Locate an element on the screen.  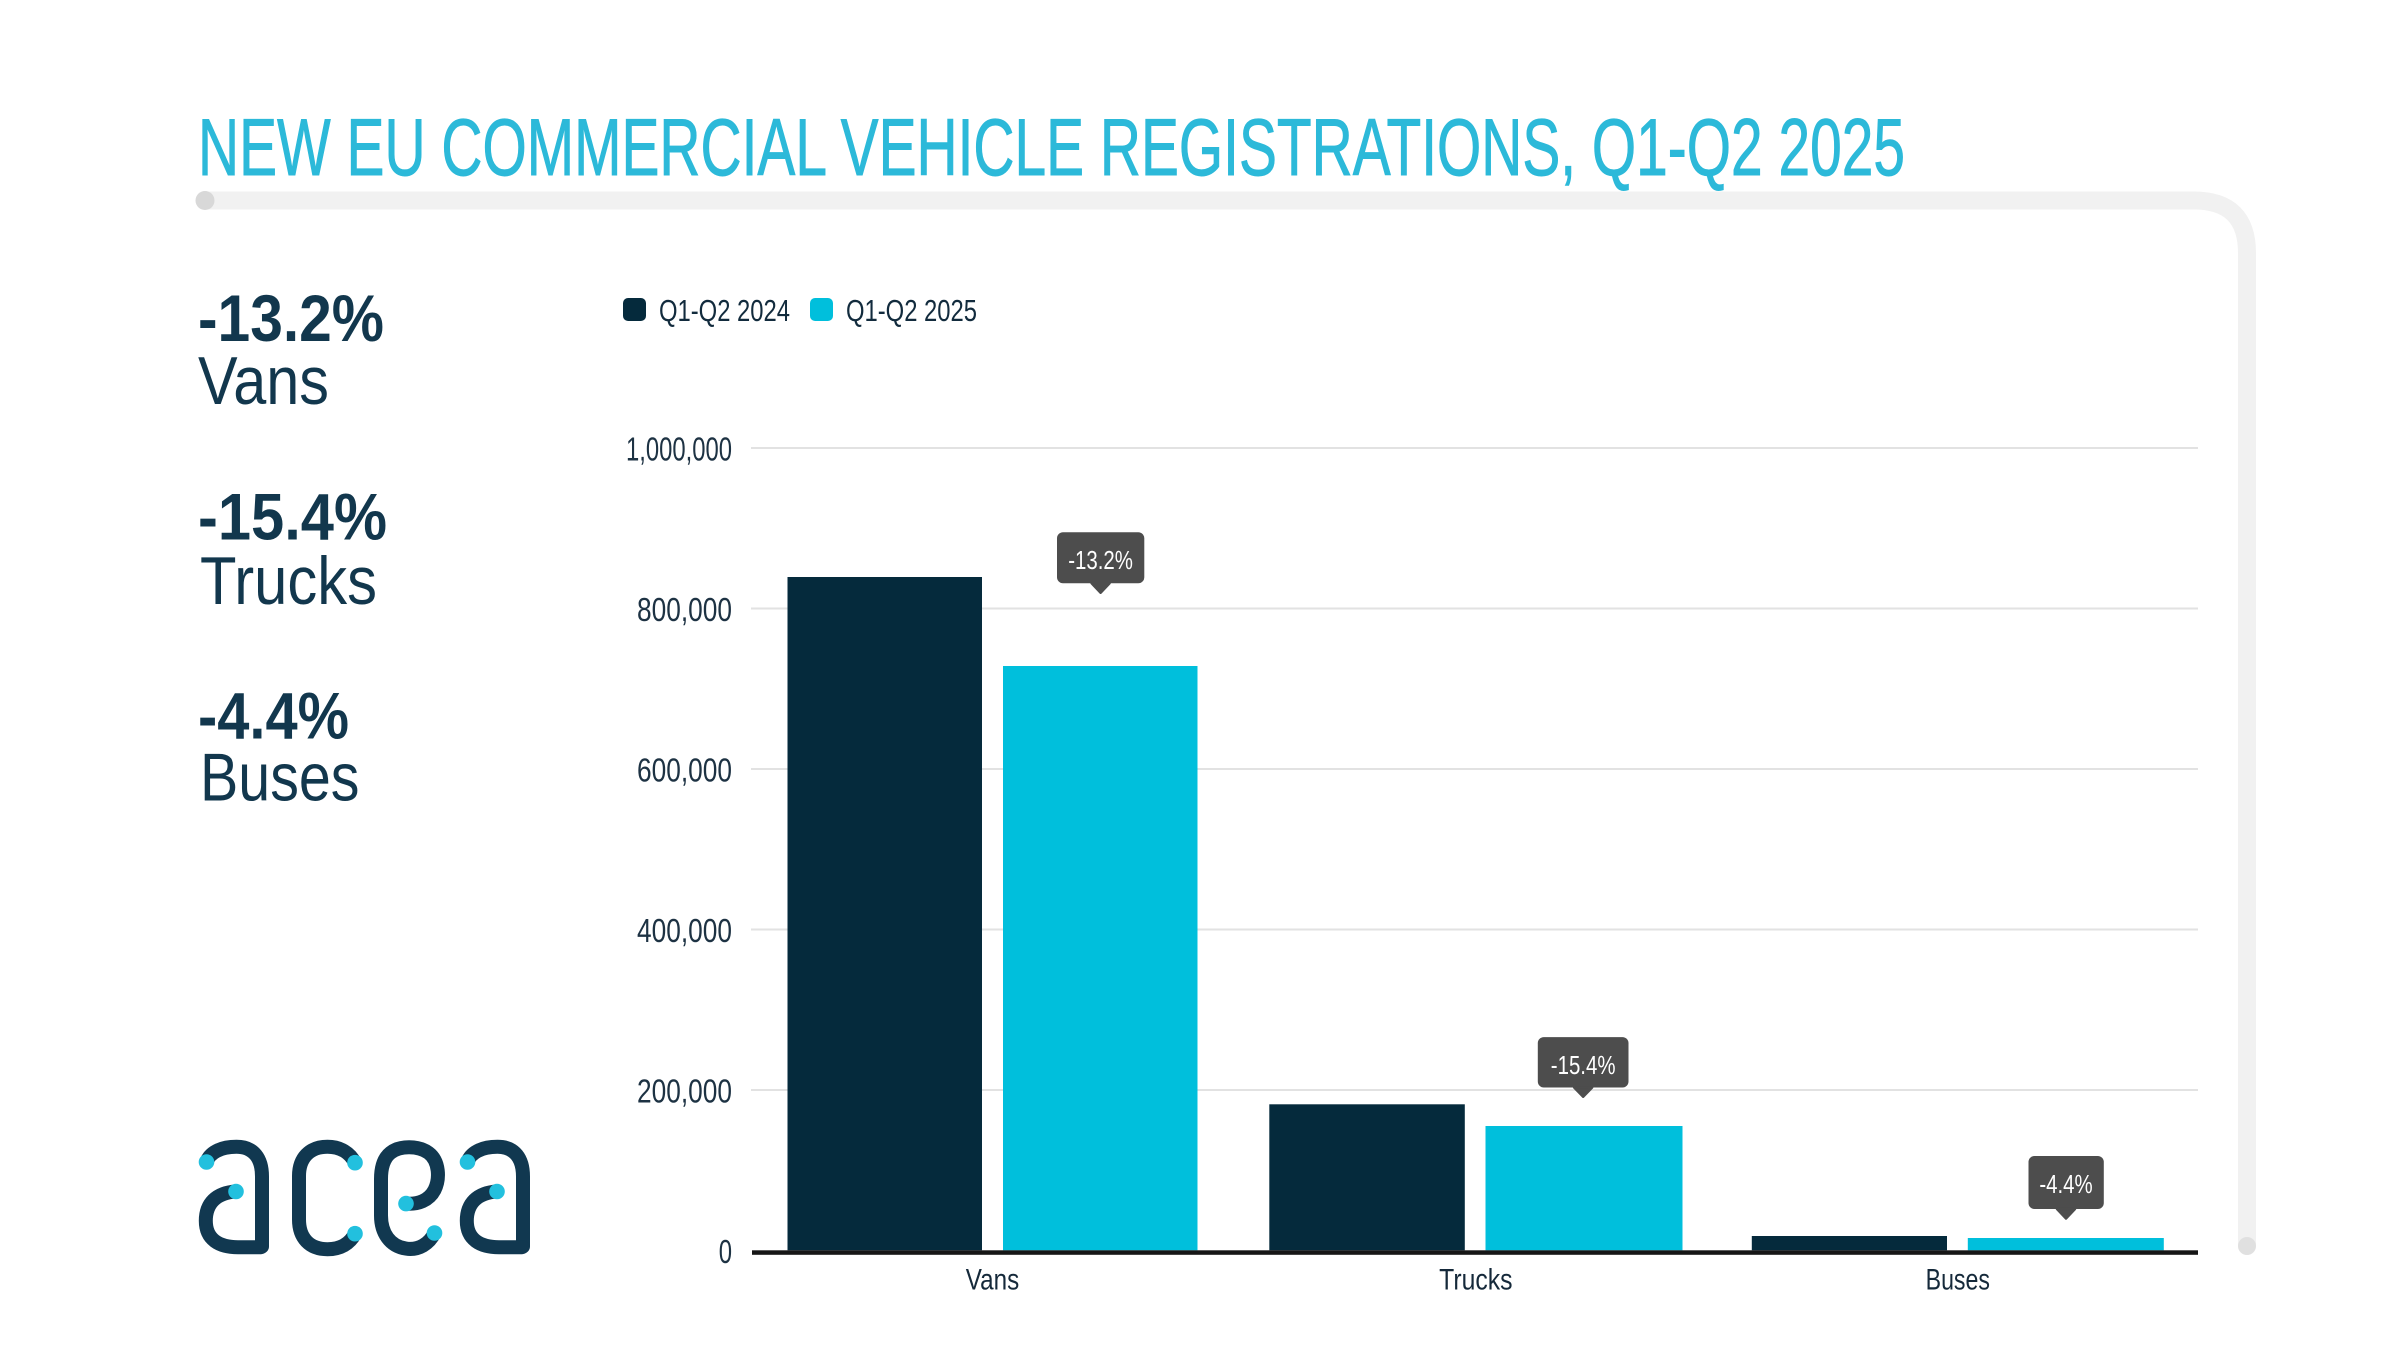
svg-text: 600,000 is located at coordinates (684, 770).